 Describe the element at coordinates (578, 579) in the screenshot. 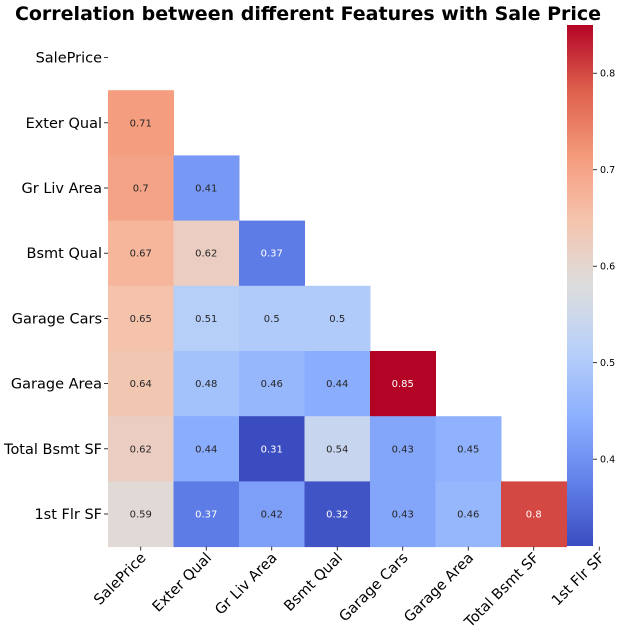

I see `x-tick-label: 1st Flr SF` at that location.